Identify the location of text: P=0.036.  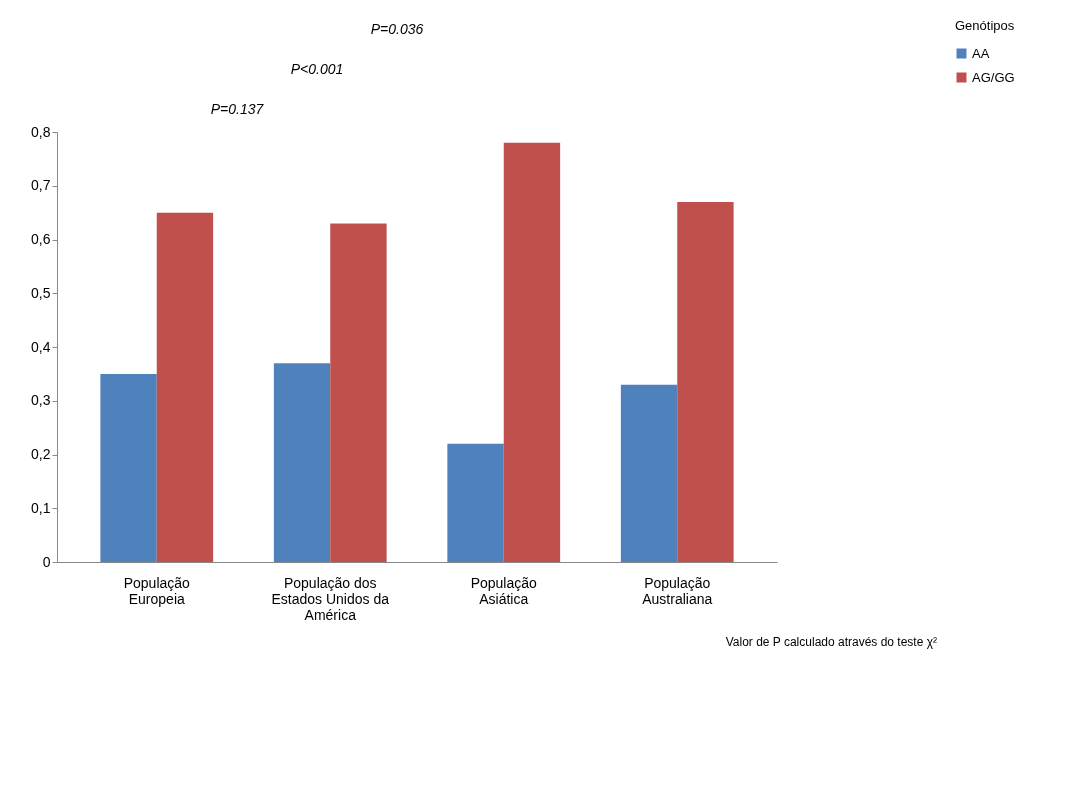
(397, 29).